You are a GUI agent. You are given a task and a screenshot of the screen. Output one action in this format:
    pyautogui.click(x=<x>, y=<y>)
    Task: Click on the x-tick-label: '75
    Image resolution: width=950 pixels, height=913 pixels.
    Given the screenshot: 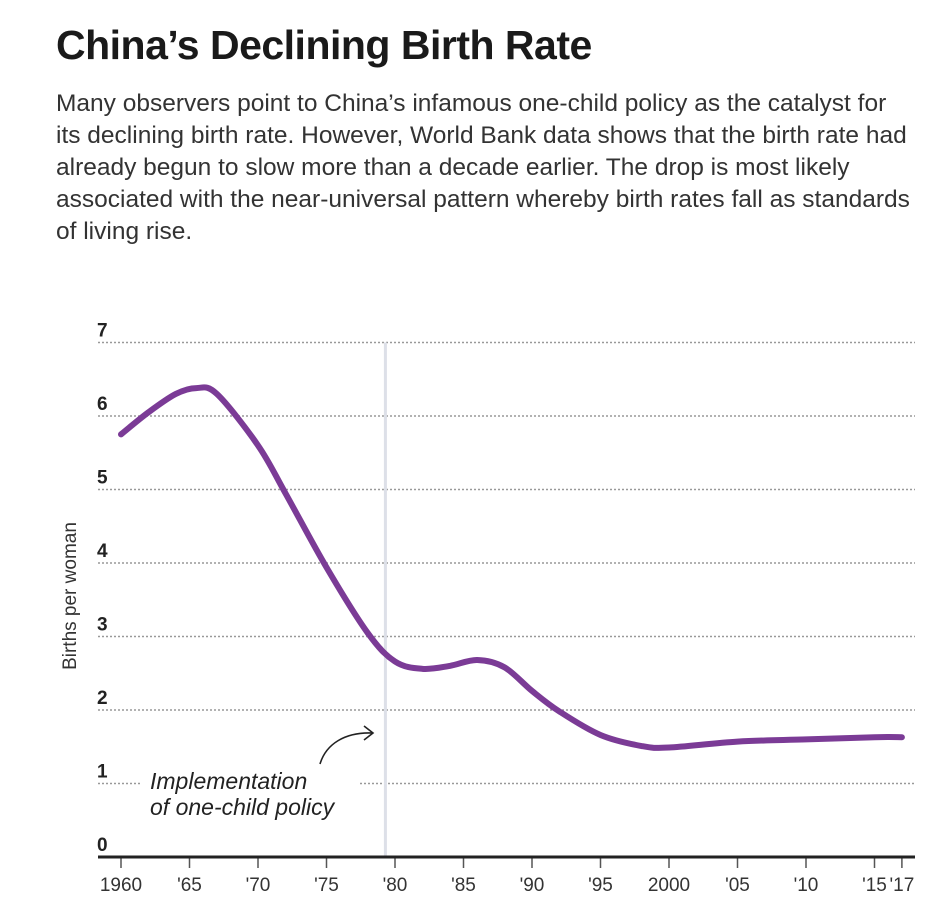 What is the action you would take?
    pyautogui.click(x=326, y=885)
    